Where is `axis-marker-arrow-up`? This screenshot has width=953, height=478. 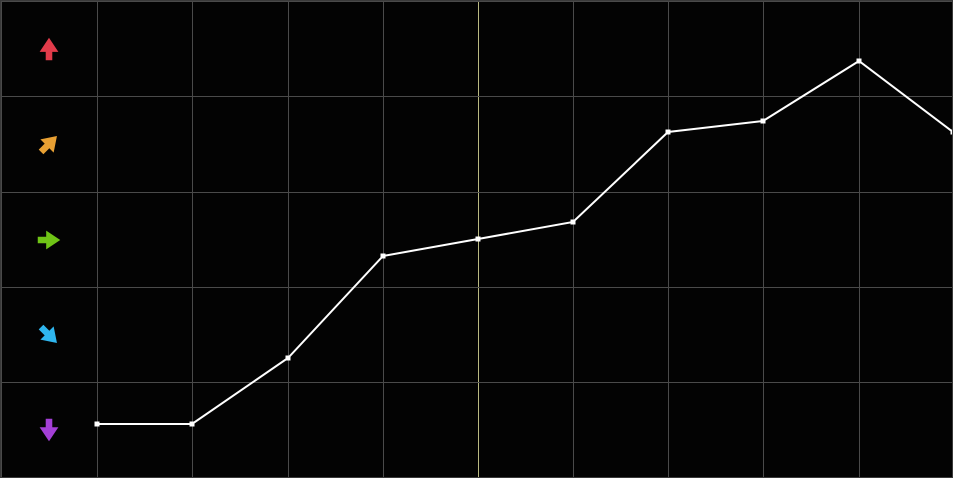
axis-marker-arrow-up is located at coordinates (49, 48).